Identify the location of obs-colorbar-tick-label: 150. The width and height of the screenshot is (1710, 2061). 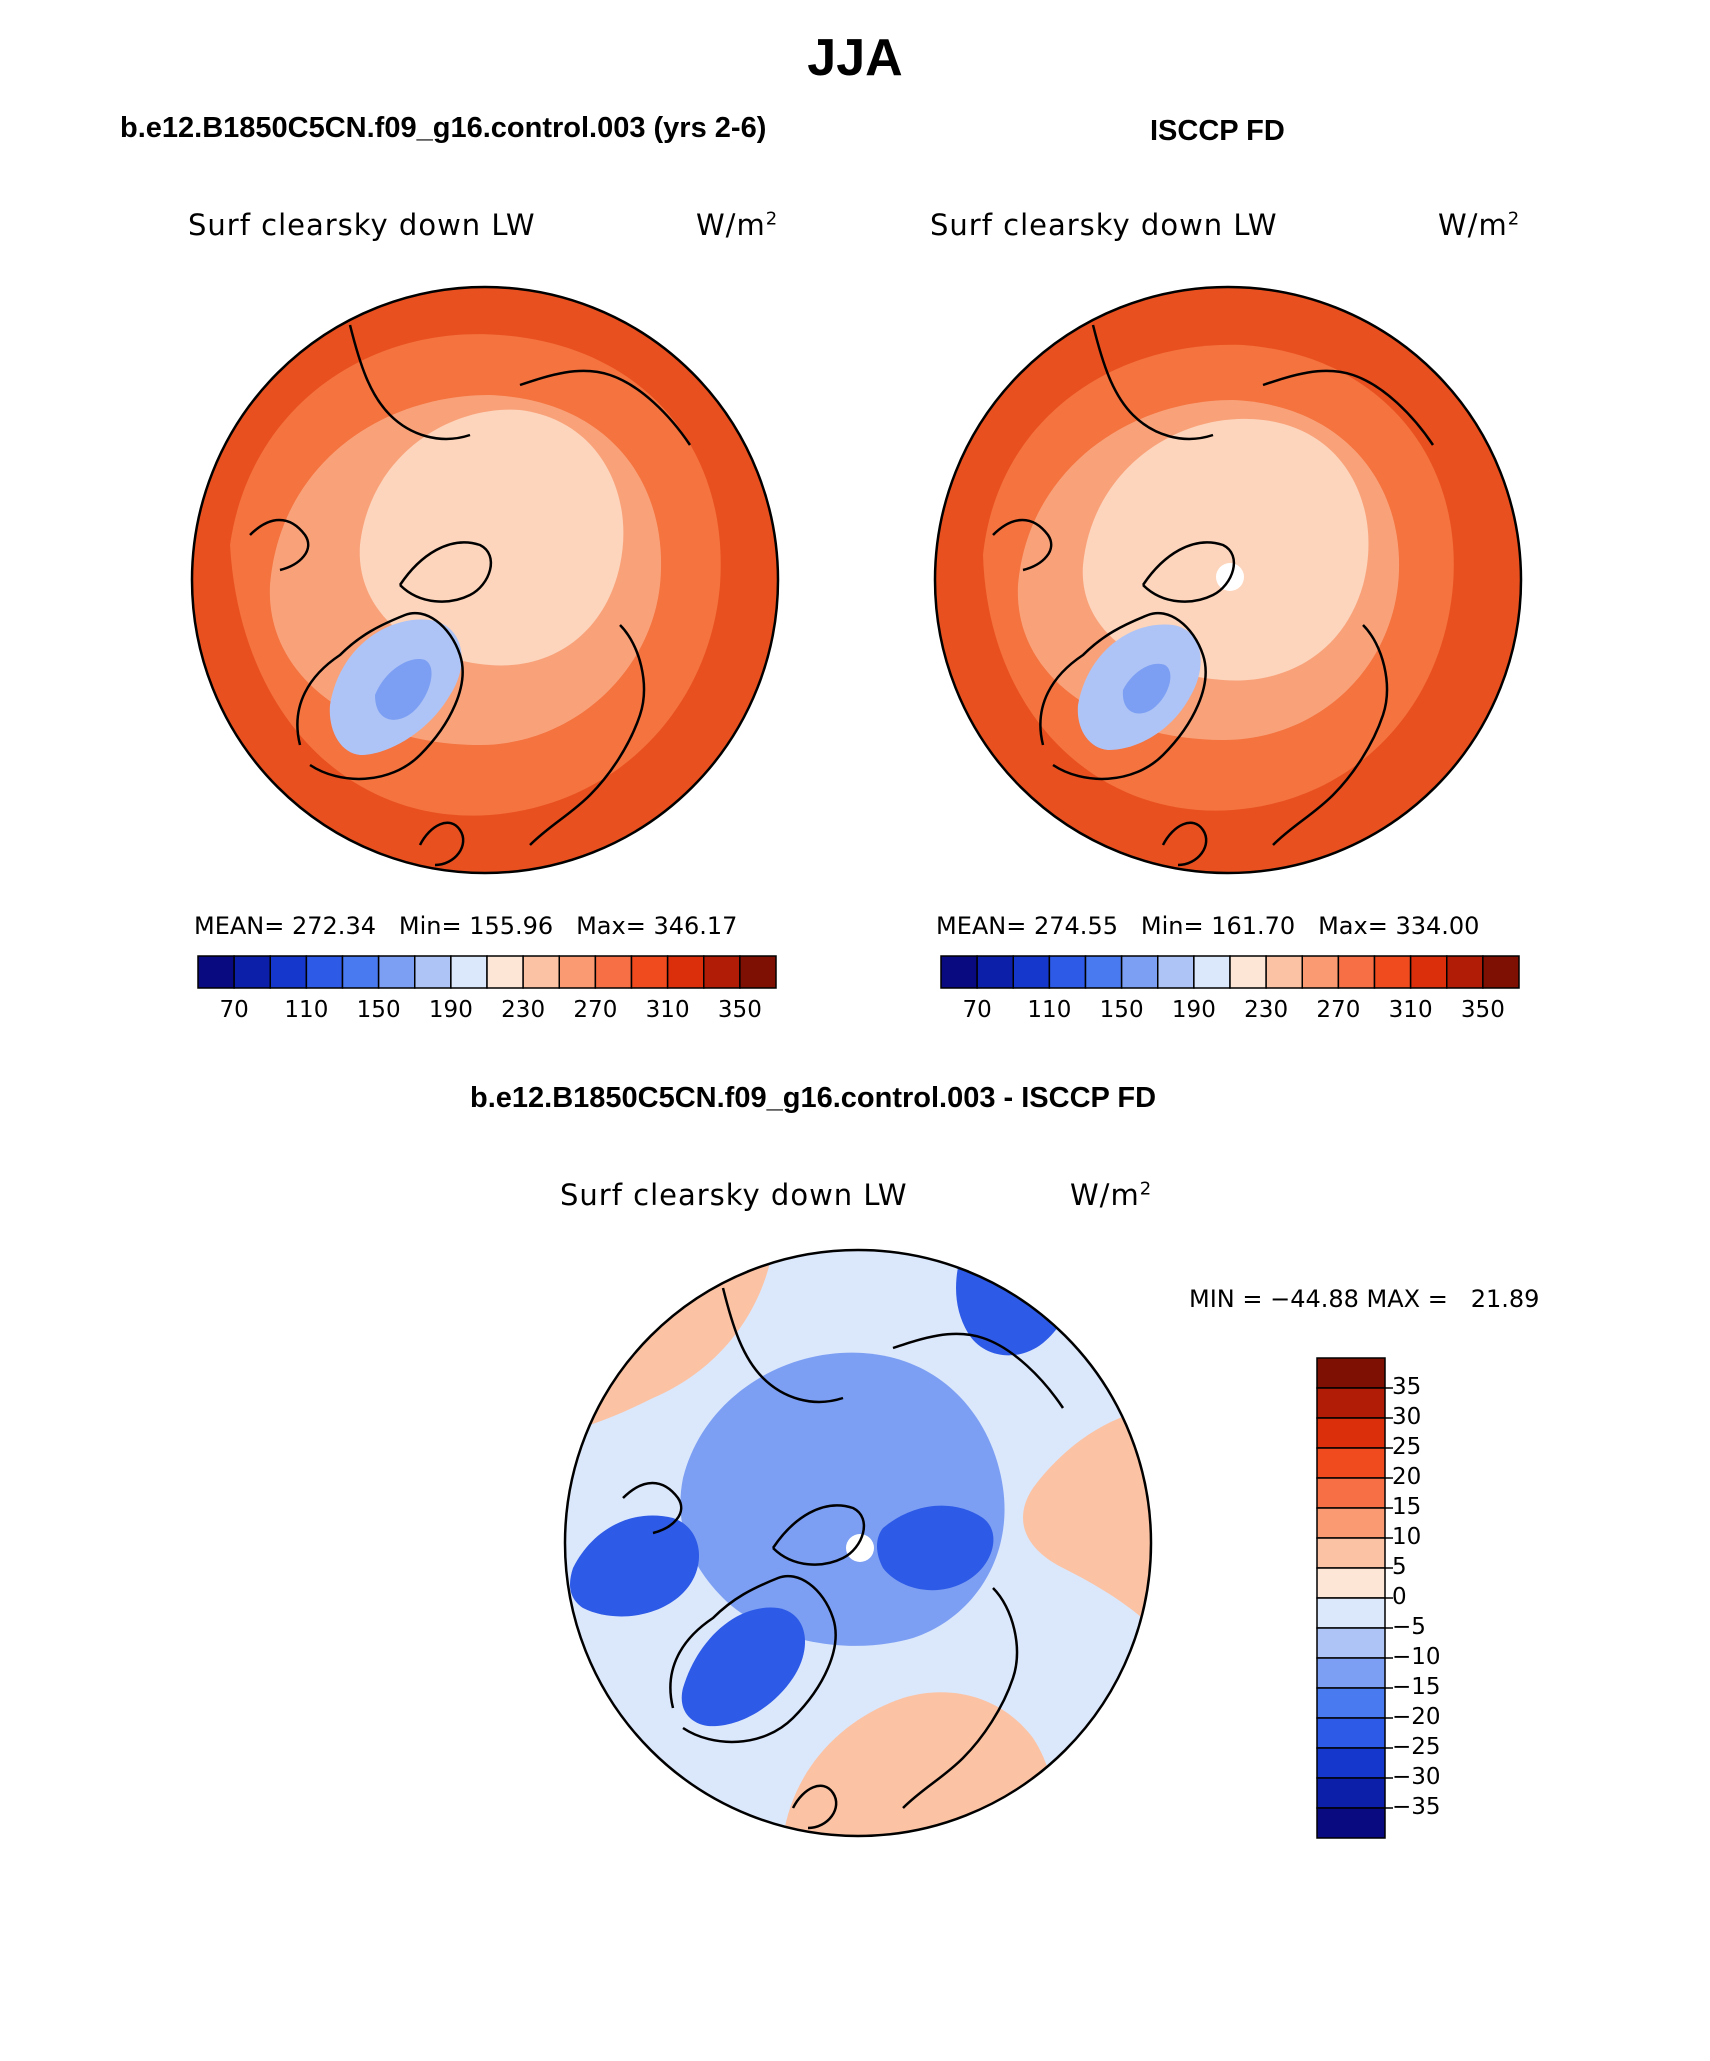
(1121, 1010).